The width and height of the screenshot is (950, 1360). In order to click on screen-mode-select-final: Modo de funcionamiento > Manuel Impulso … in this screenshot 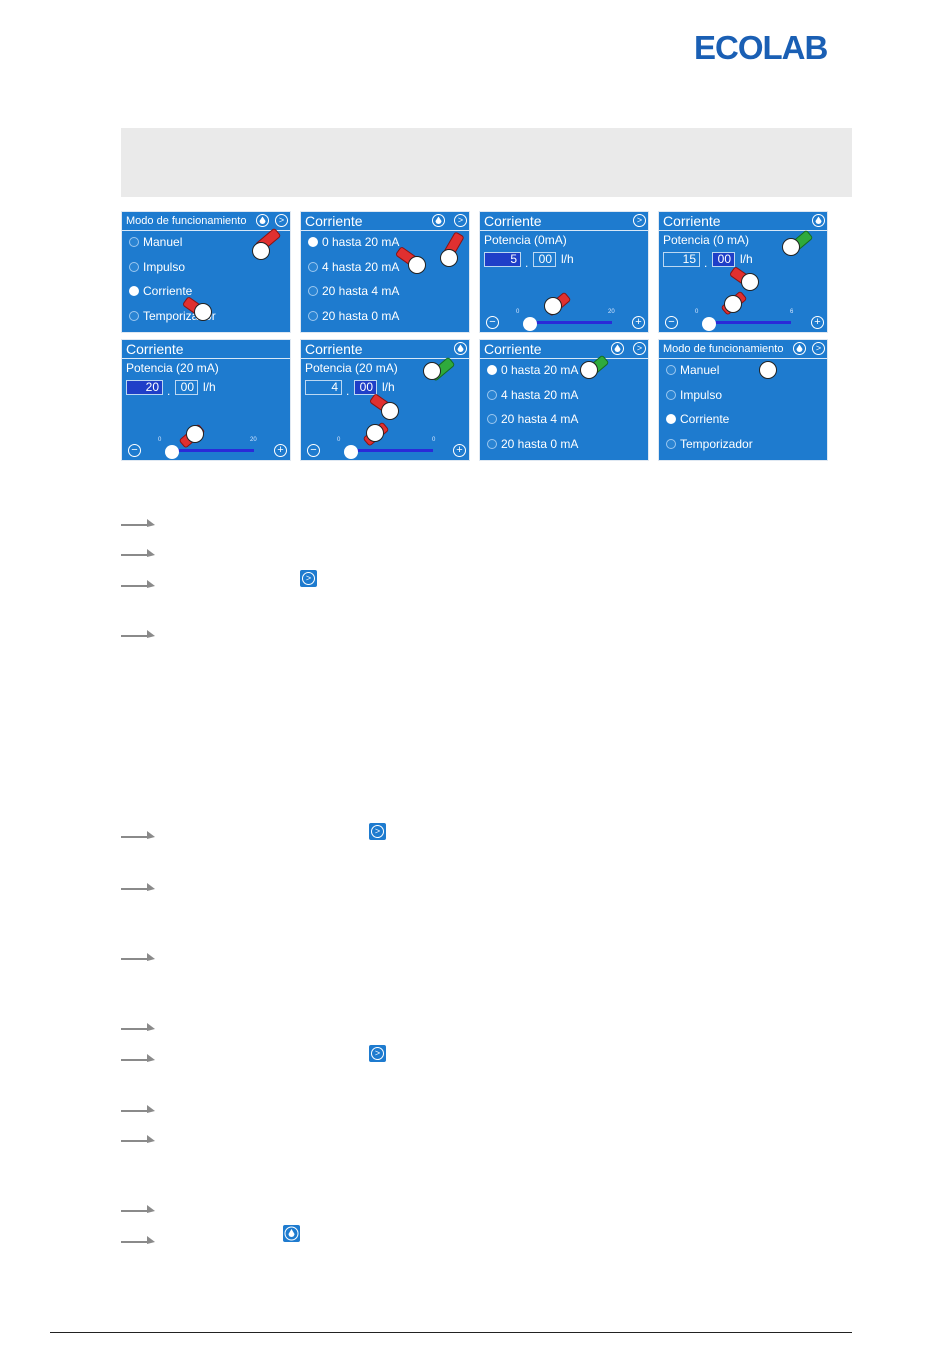, I will do `click(743, 400)`.